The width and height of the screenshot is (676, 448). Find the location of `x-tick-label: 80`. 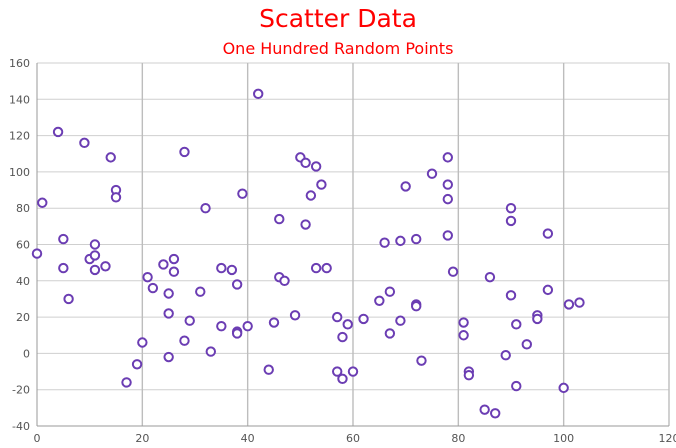

x-tick-label: 80 is located at coordinates (458, 438).